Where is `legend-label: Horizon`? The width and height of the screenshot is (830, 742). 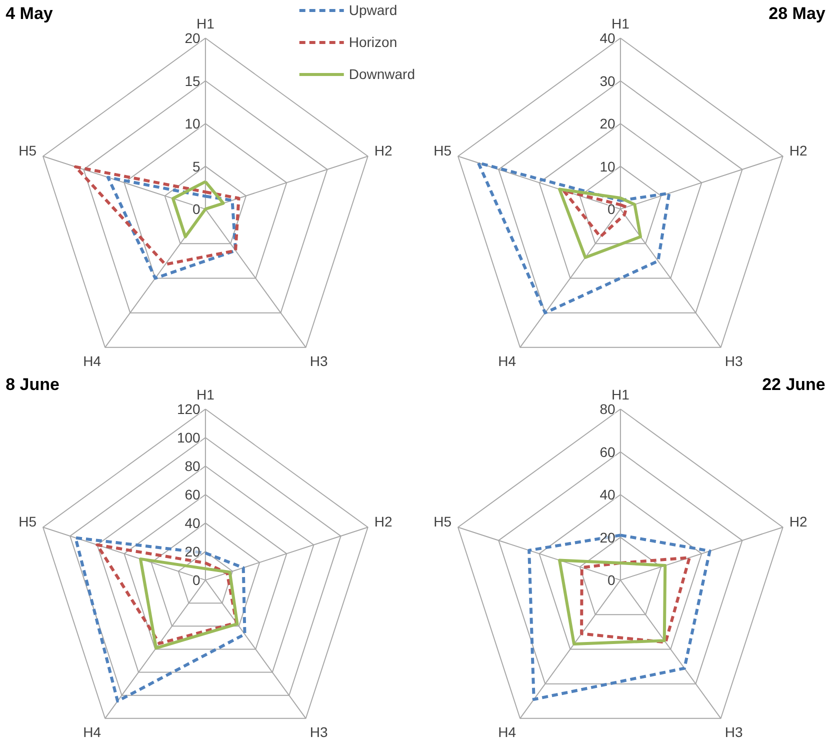 legend-label: Horizon is located at coordinates (373, 42).